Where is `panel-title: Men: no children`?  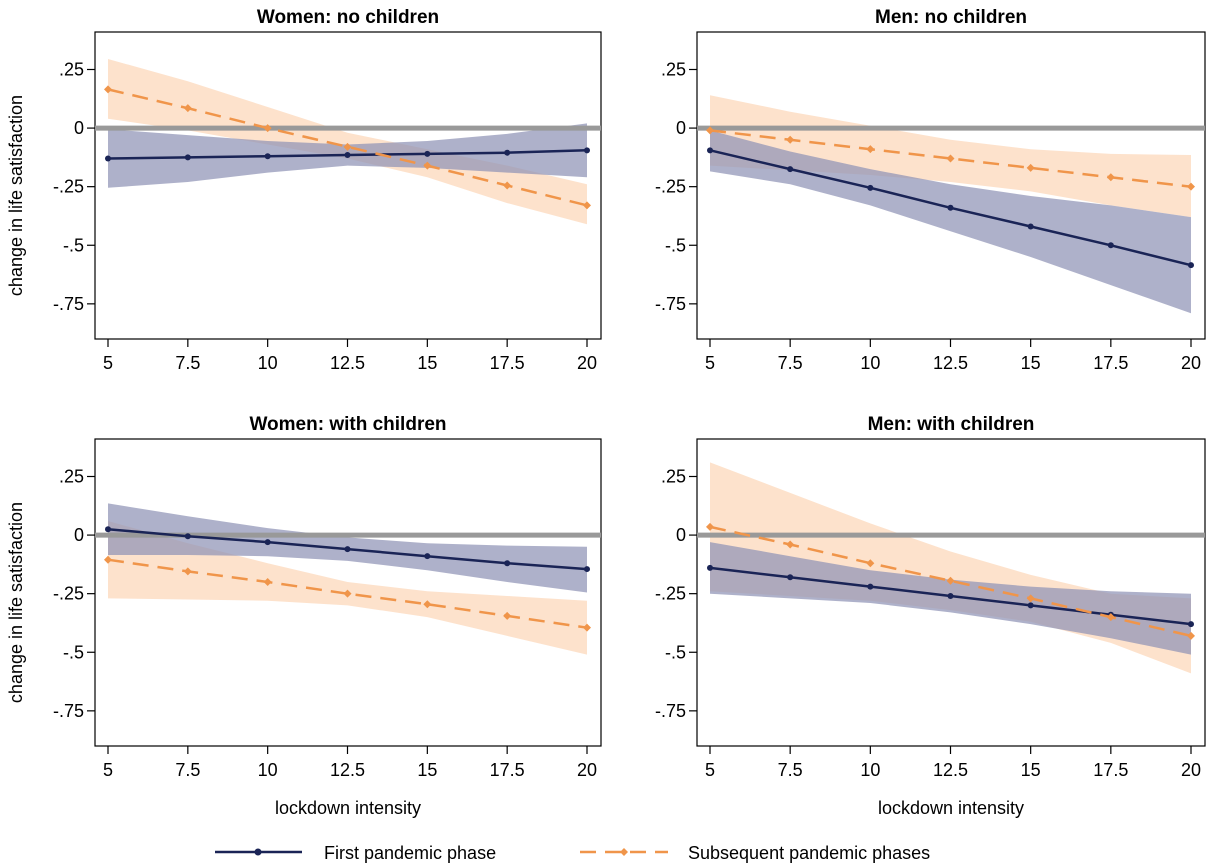
panel-title: Men: no children is located at coordinates (951, 17).